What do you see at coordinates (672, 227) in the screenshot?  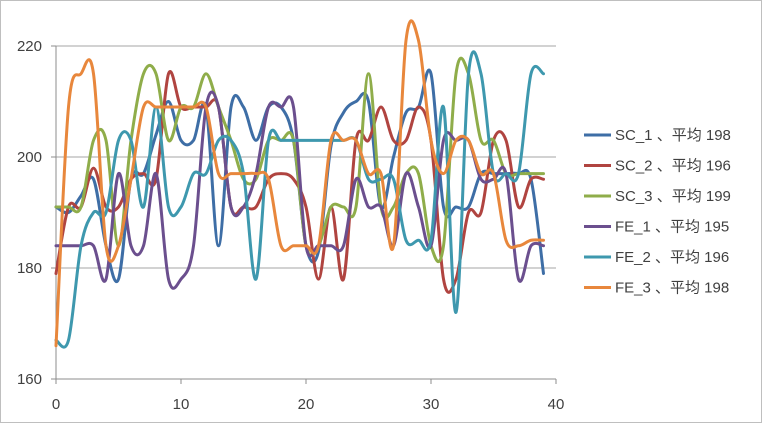 I see `legend-label-4: FE_1 、平均 195` at bounding box center [672, 227].